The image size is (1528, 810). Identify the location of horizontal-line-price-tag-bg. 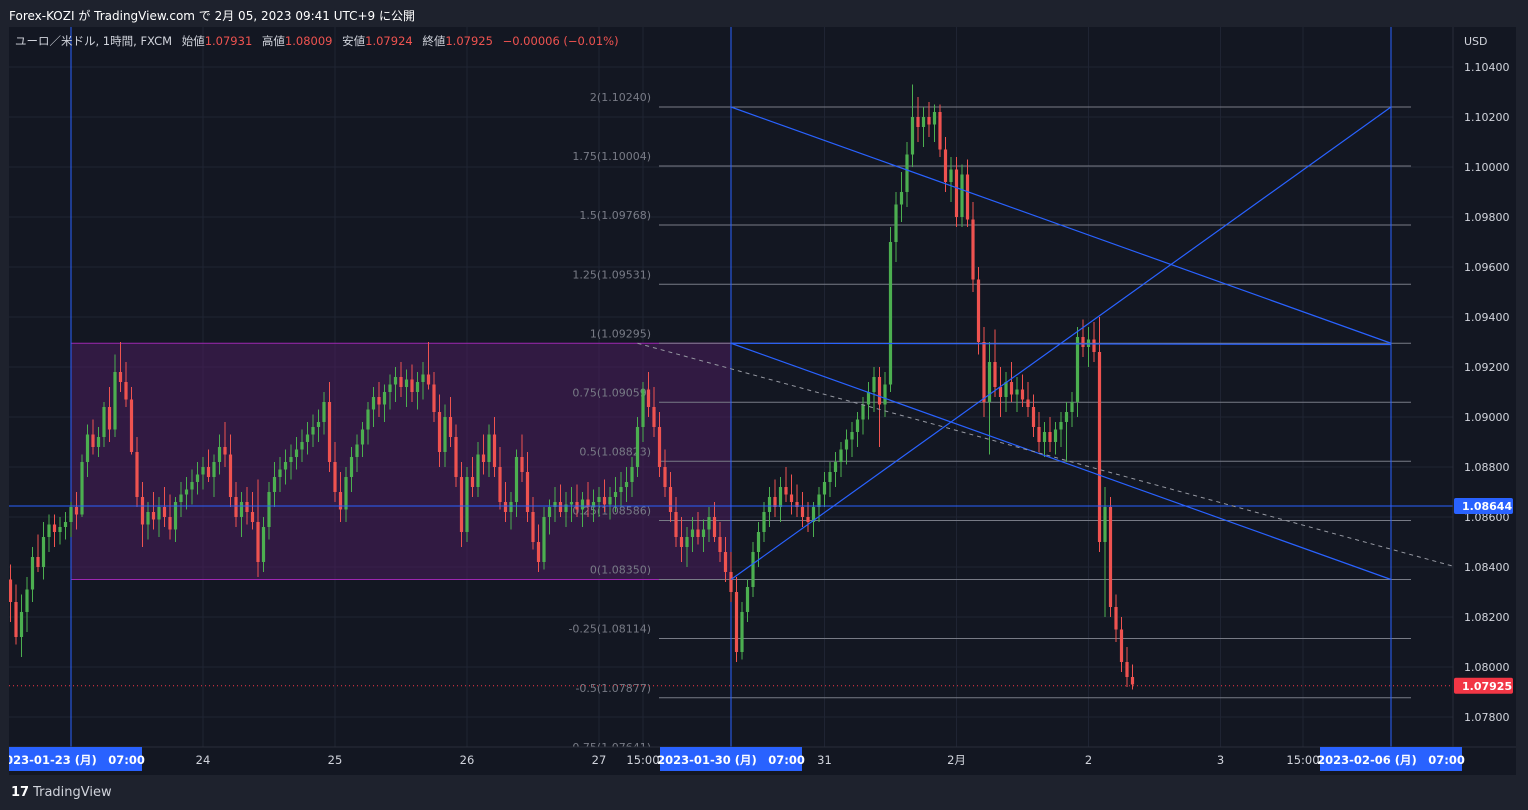
(1483, 506).